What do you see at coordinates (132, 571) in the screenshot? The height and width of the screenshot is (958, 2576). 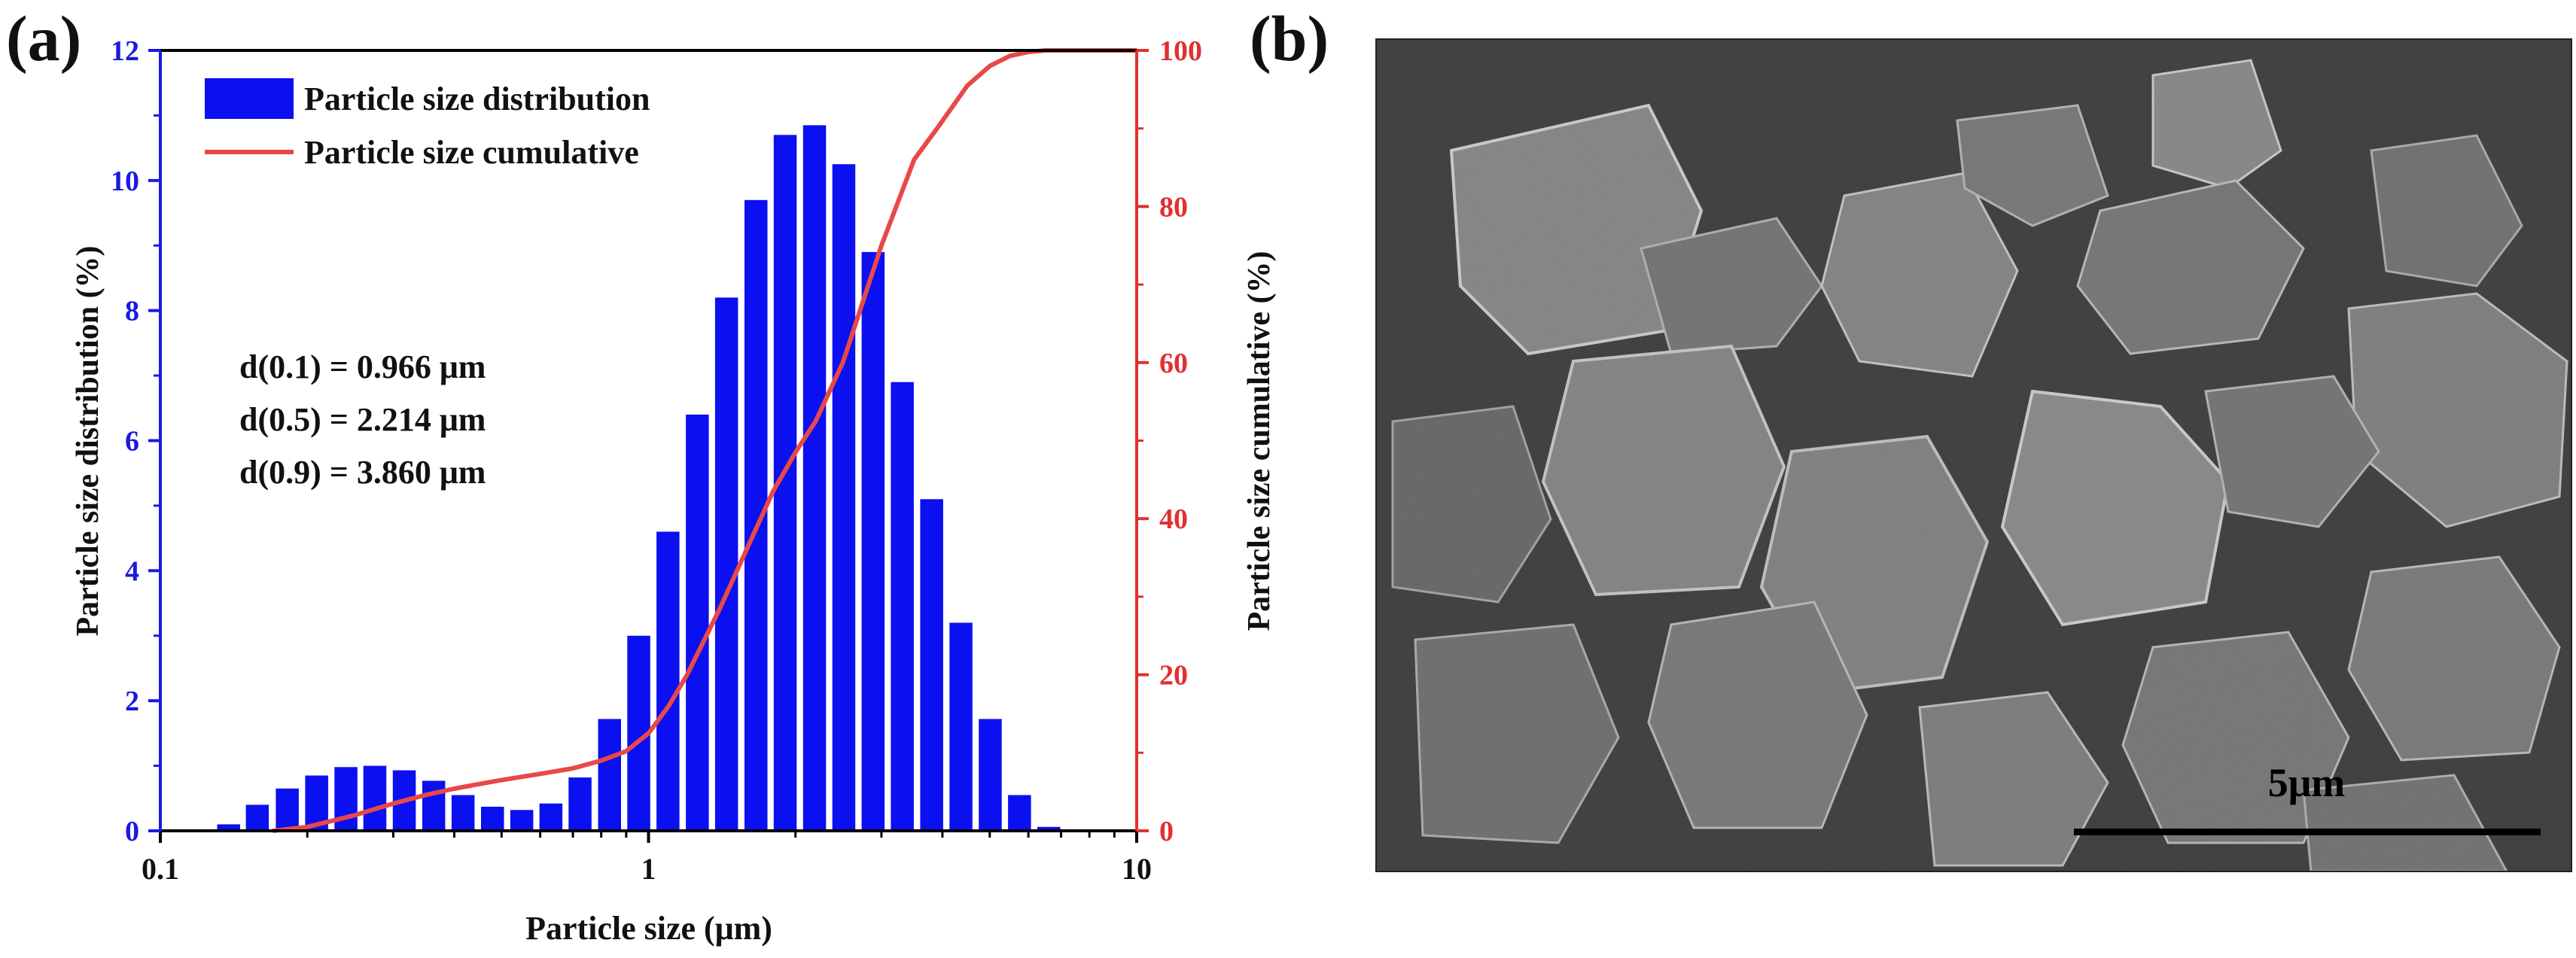 I see `left-y-tick-label: 4` at bounding box center [132, 571].